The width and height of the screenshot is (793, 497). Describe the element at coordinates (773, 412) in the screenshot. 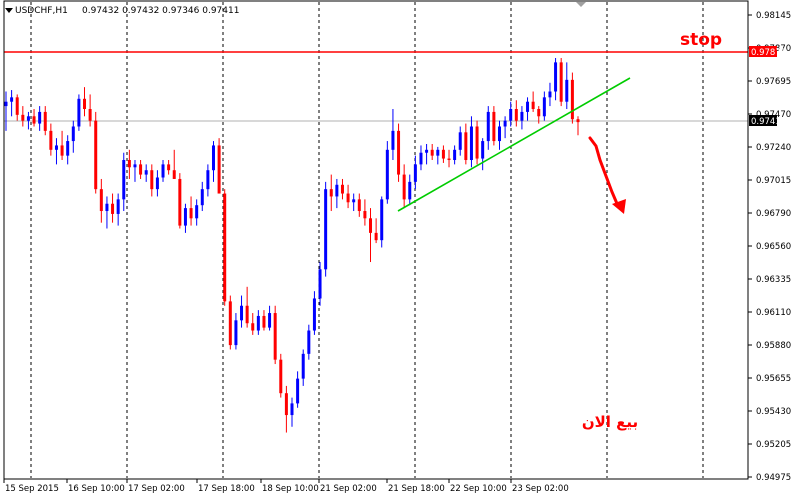

I see `y-tick-label: 0.95430` at that location.